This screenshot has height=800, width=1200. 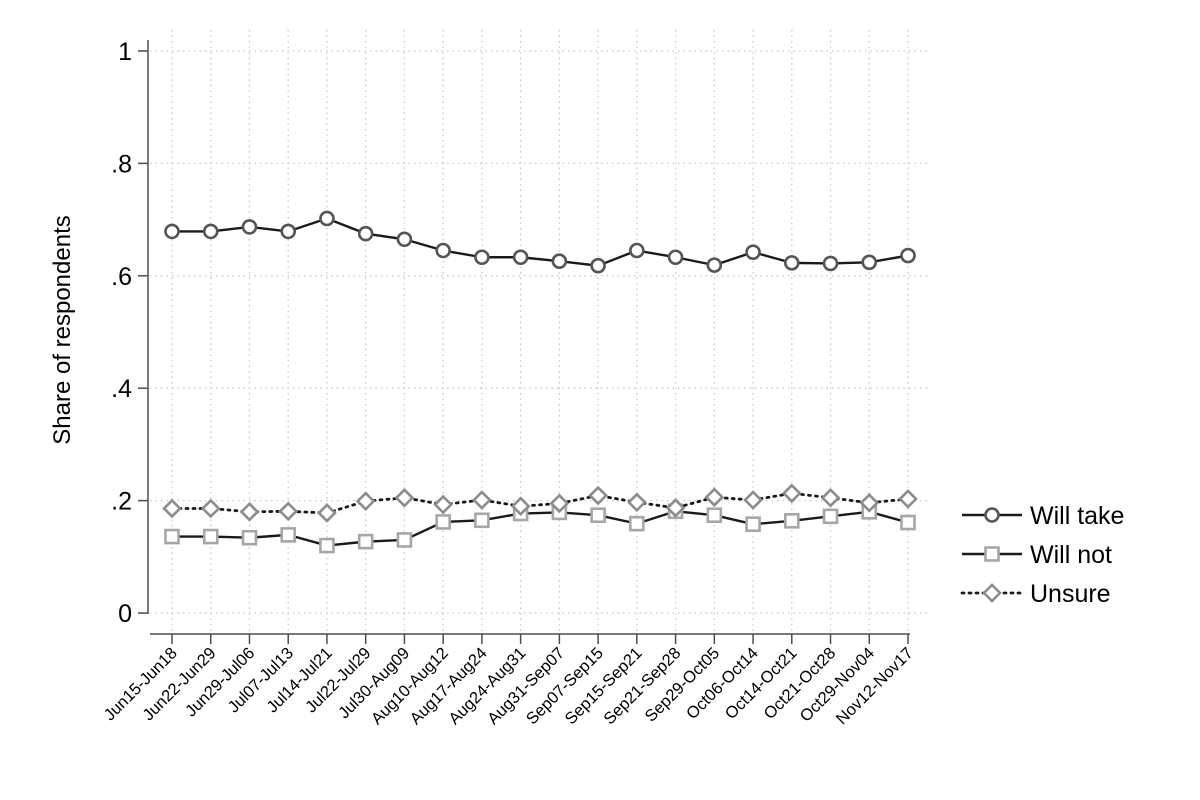 What do you see at coordinates (121, 164) in the screenshot?
I see `y-tick-label: .8` at bounding box center [121, 164].